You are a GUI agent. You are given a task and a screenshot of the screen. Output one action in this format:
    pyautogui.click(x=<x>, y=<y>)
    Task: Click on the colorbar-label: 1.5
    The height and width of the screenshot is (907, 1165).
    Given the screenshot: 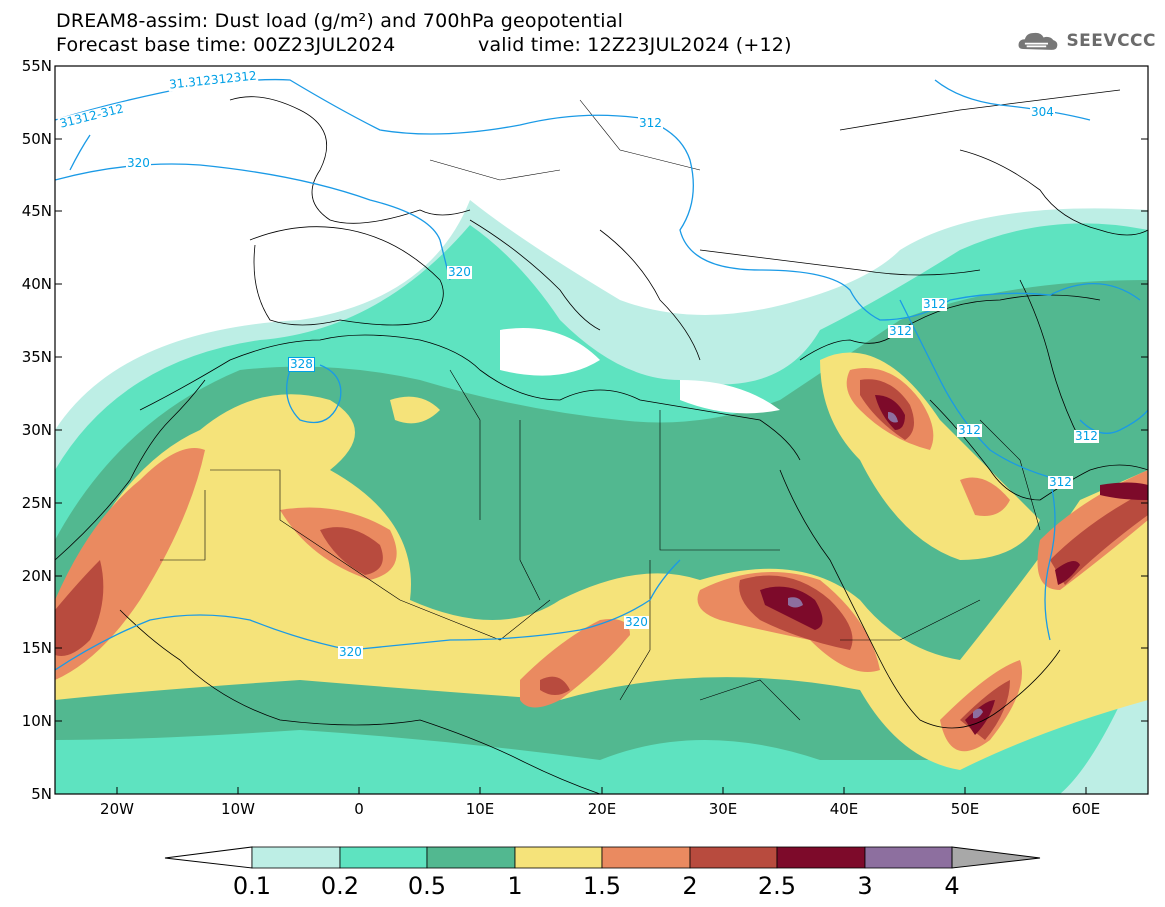 What is the action you would take?
    pyautogui.click(x=602, y=886)
    